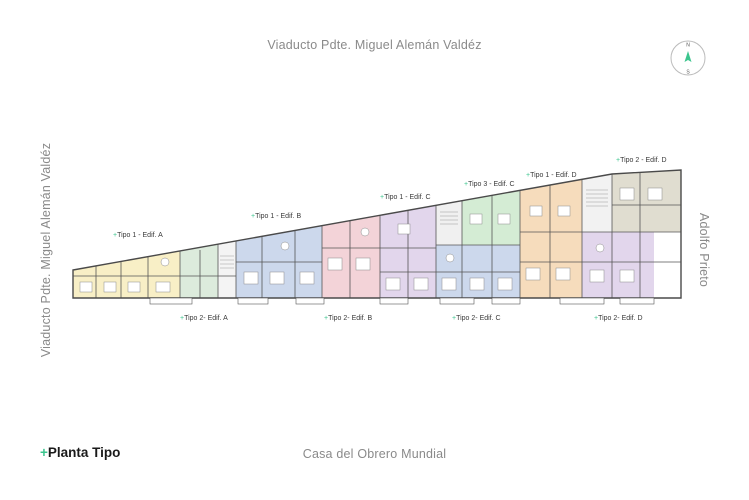  Describe the element at coordinates (704, 250) in the screenshot. I see `street-right-label: Adolfo Prieto` at that location.